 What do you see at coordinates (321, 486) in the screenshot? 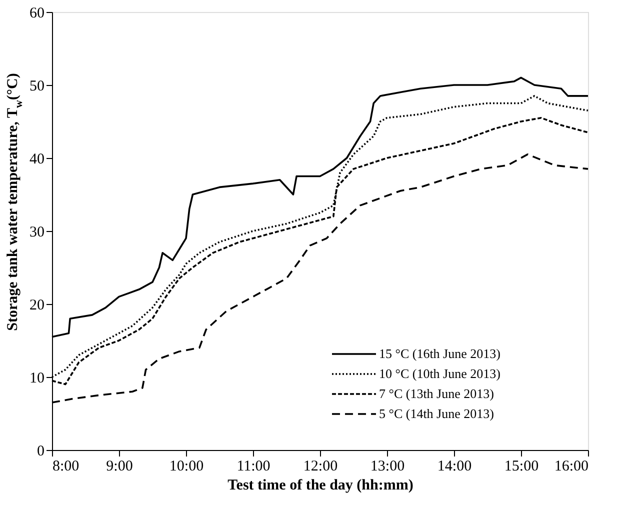
I see `x-axis-title: Test time of the day (hh:mm)` at bounding box center [321, 486].